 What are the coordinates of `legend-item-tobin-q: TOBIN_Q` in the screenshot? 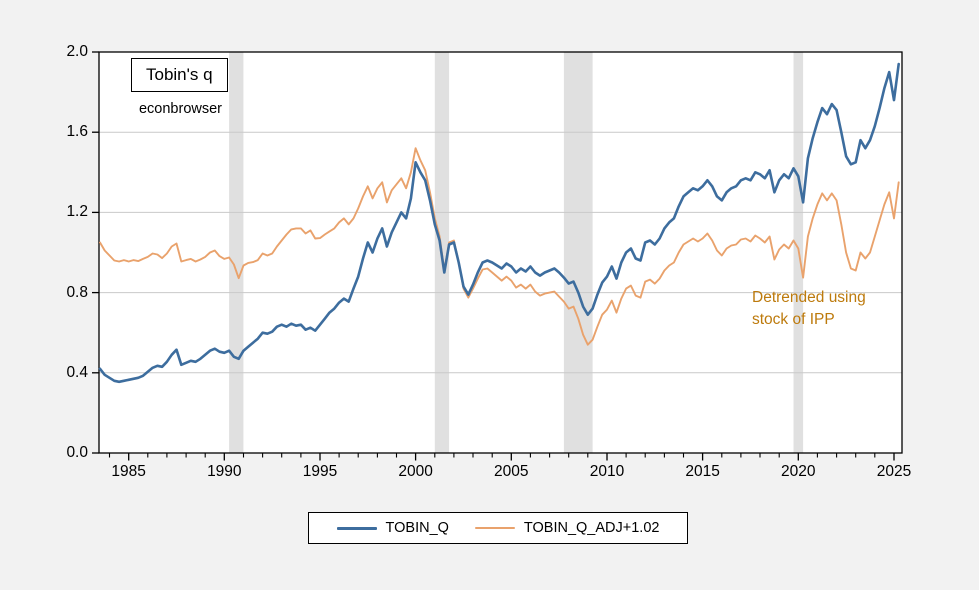 It's located at (392, 528).